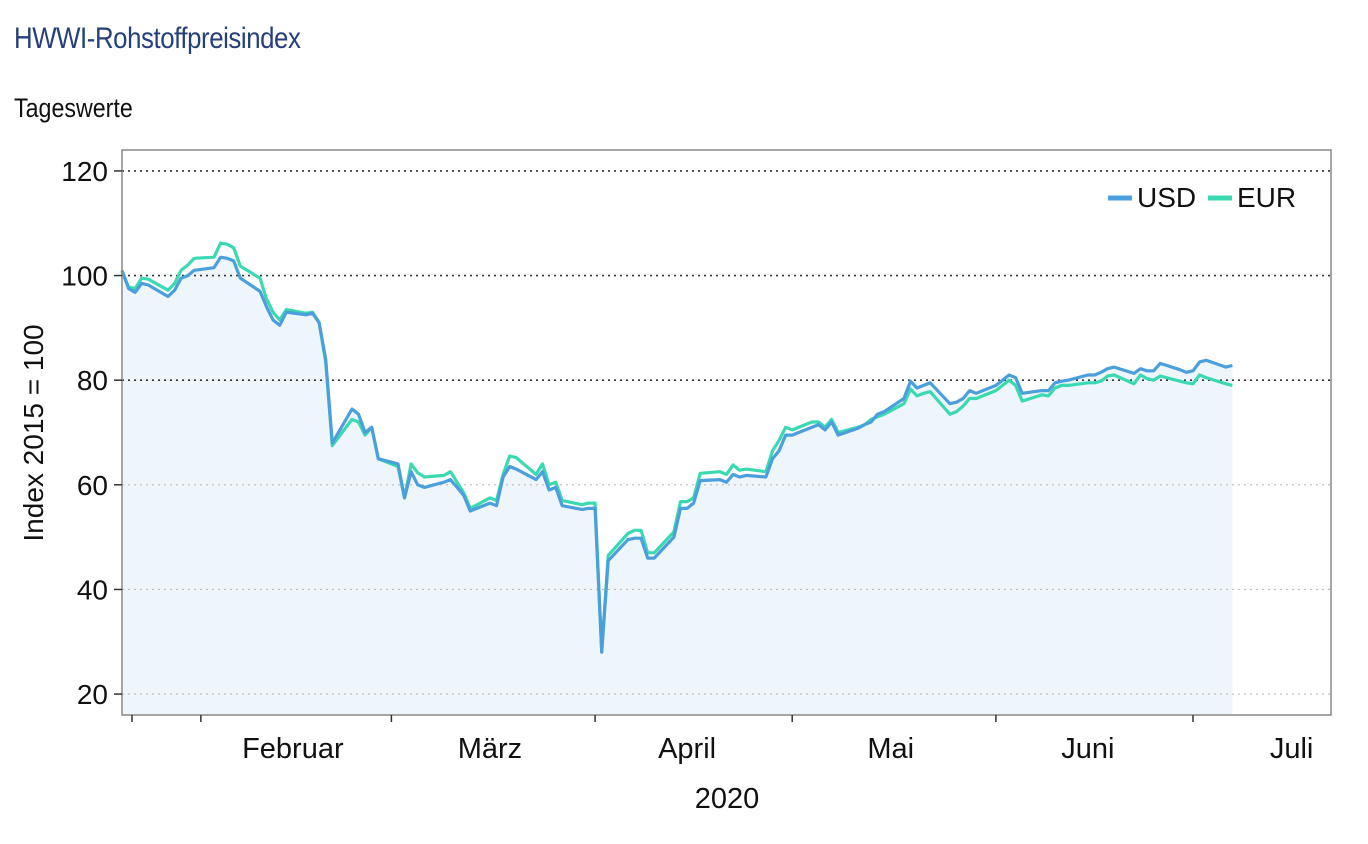  I want to click on y-tick-label-120: 120, so click(84, 171).